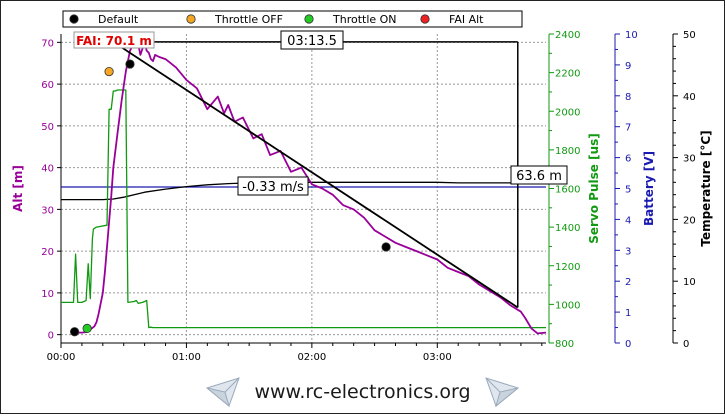 The width and height of the screenshot is (725, 416). What do you see at coordinates (567, 151) in the screenshot?
I see `servo-tick-label: 1800` at bounding box center [567, 151].